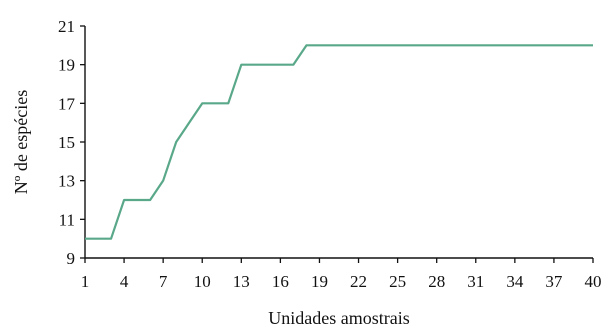  Describe the element at coordinates (436, 281) in the screenshot. I see `x-tick-label: 28` at that location.